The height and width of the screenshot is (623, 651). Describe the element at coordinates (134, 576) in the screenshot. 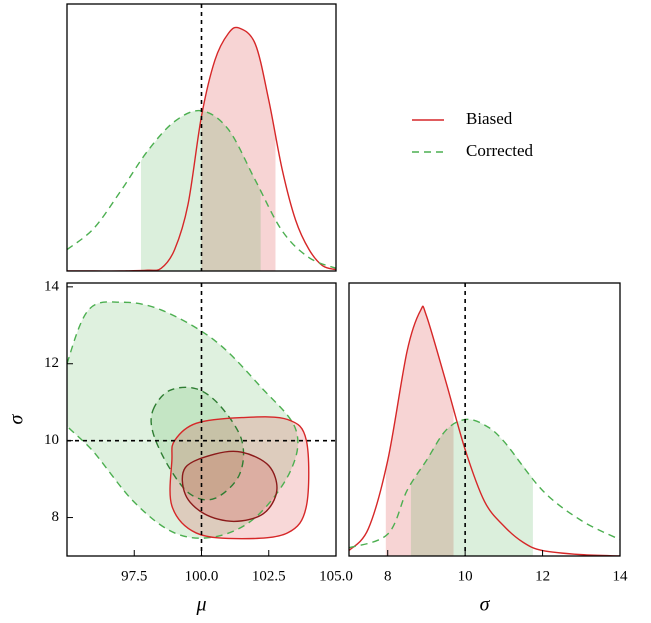

I see `x-tick-label: 97.5` at that location.